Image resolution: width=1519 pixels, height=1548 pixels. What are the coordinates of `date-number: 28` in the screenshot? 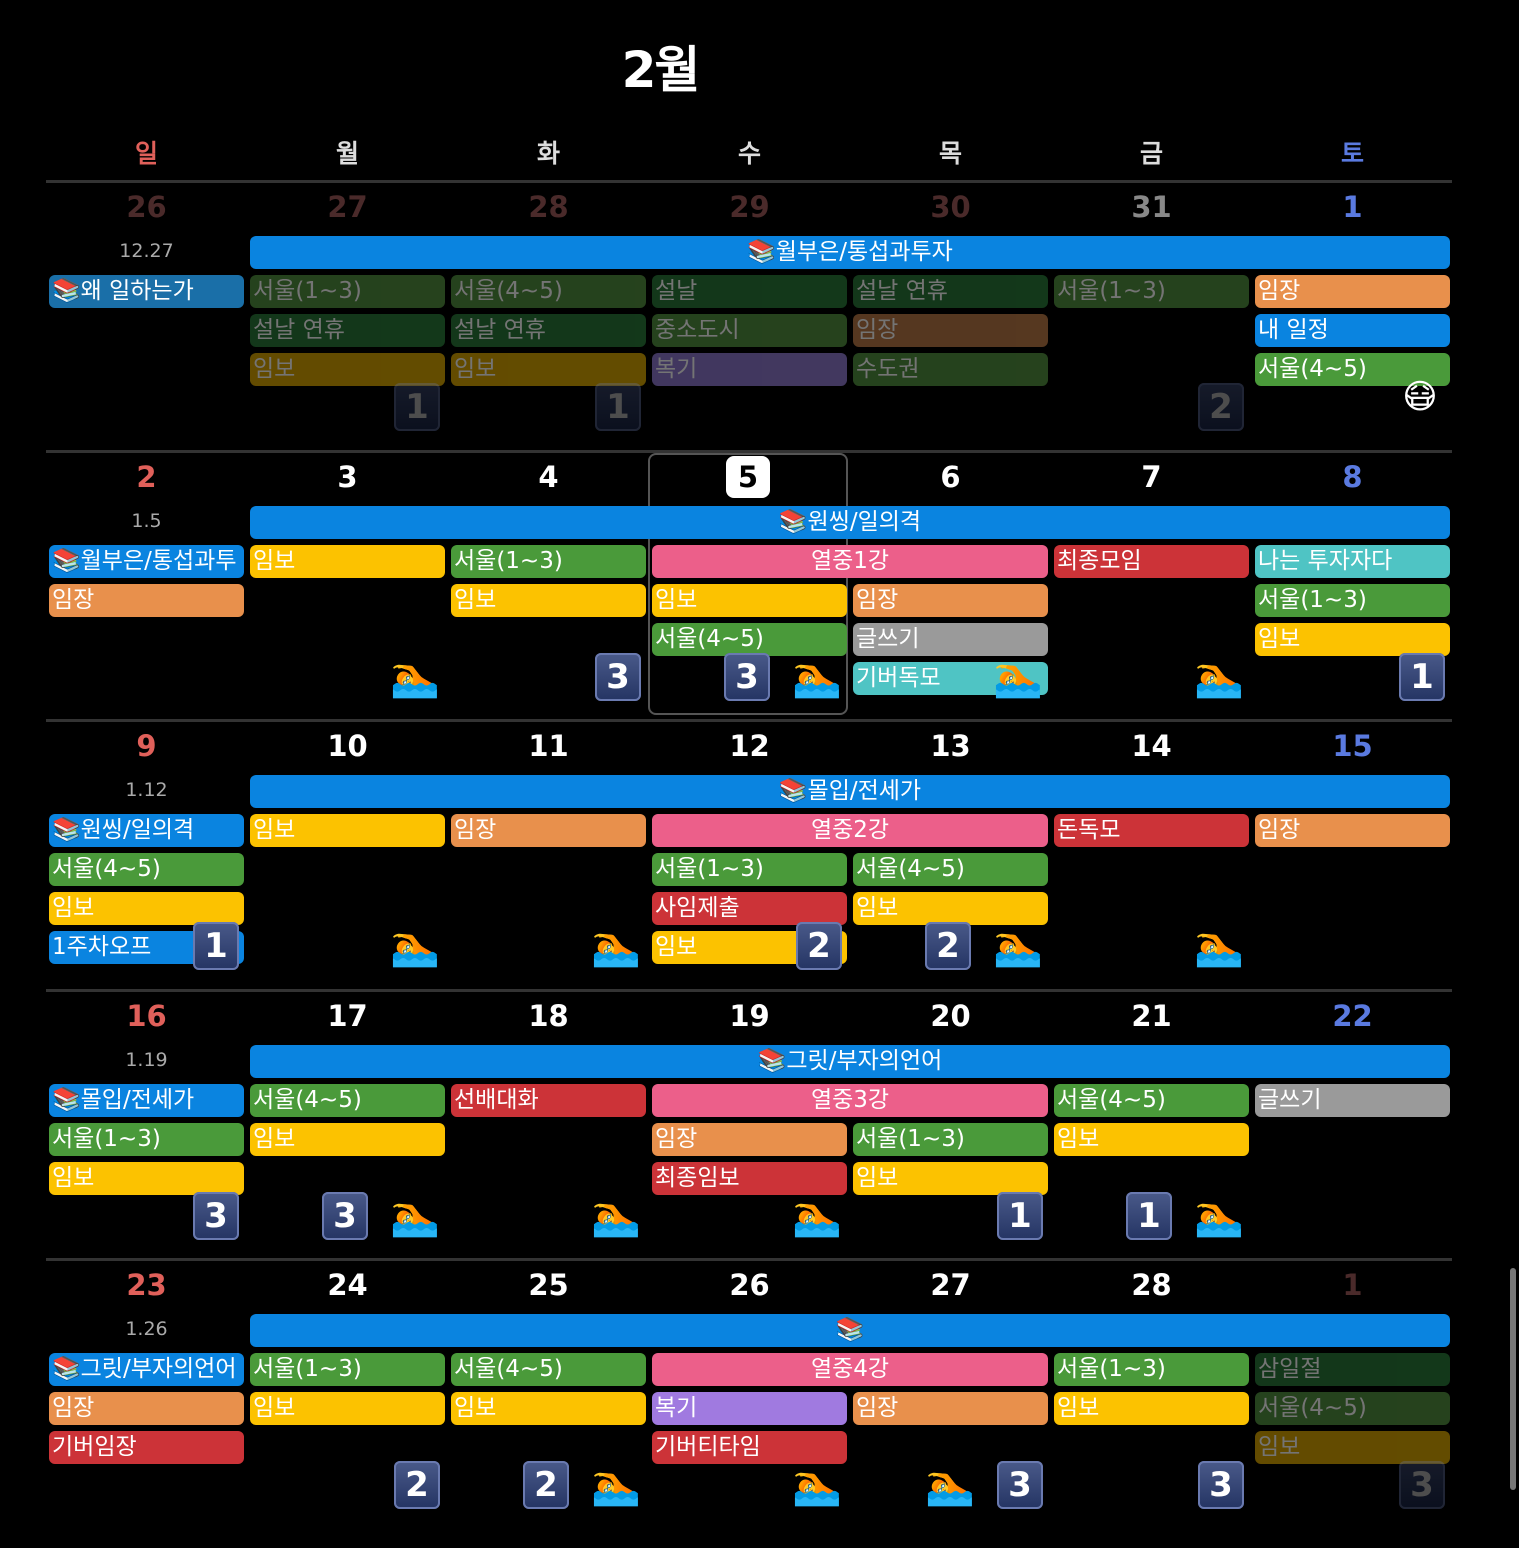 It's located at (1151, 1285).